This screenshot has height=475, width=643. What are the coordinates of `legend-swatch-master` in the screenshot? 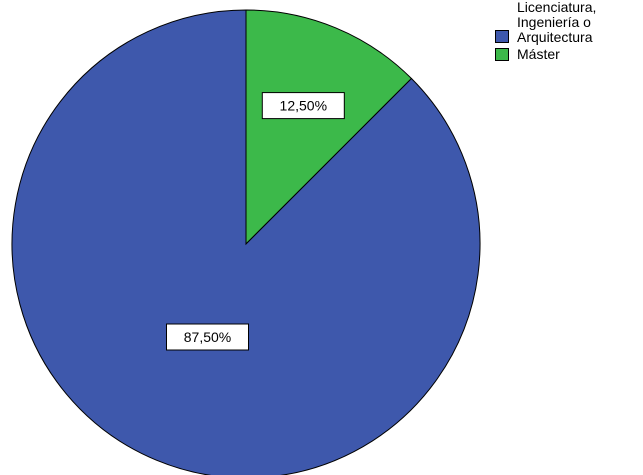 It's located at (502, 54).